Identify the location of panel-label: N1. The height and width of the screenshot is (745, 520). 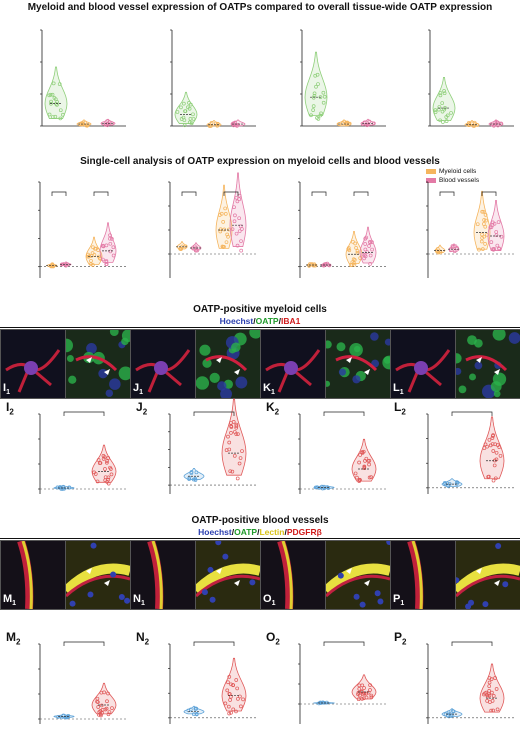
(139, 600).